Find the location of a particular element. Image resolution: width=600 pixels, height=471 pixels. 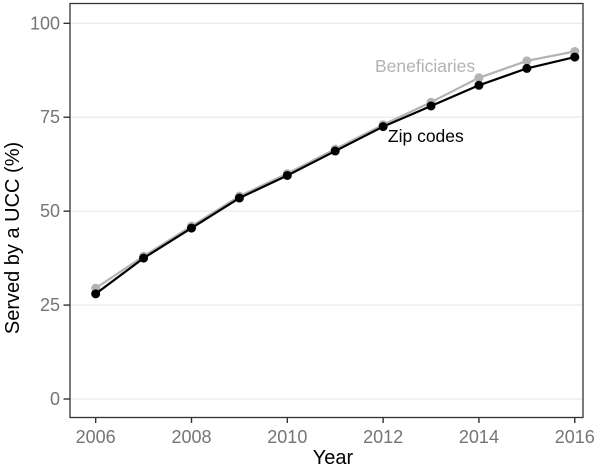

y-tick-label: 0 is located at coordinates (55, 399).